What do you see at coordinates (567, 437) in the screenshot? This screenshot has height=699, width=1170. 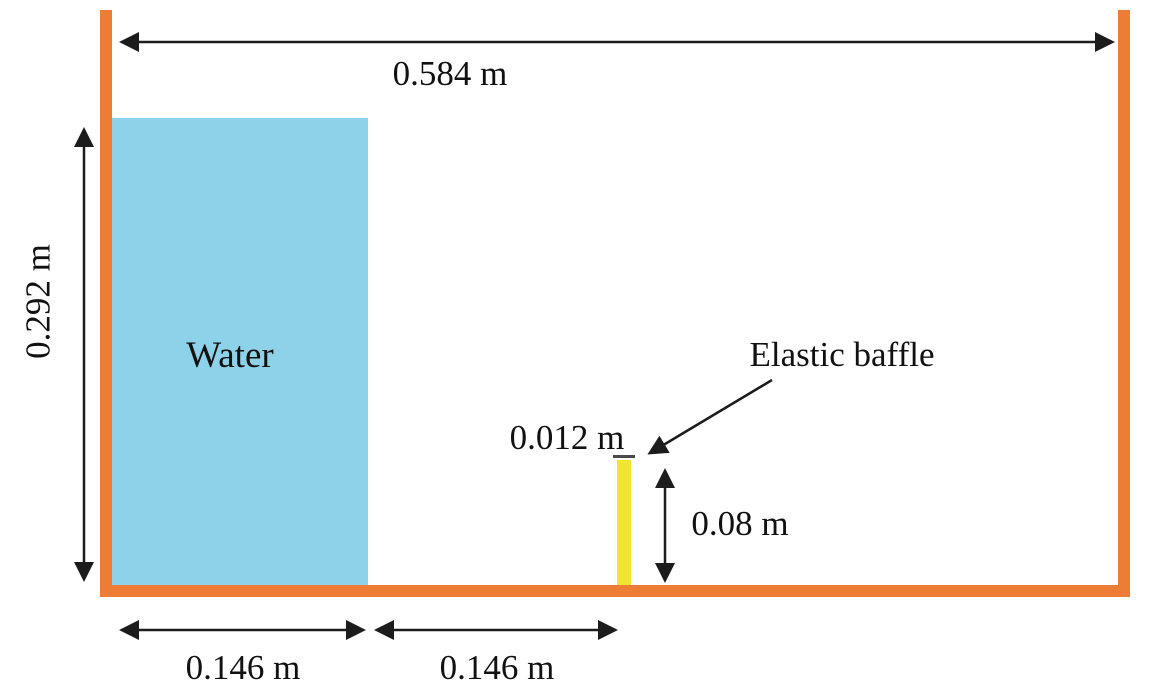 I see `baffle-width-label: 0.012 m` at bounding box center [567, 437].